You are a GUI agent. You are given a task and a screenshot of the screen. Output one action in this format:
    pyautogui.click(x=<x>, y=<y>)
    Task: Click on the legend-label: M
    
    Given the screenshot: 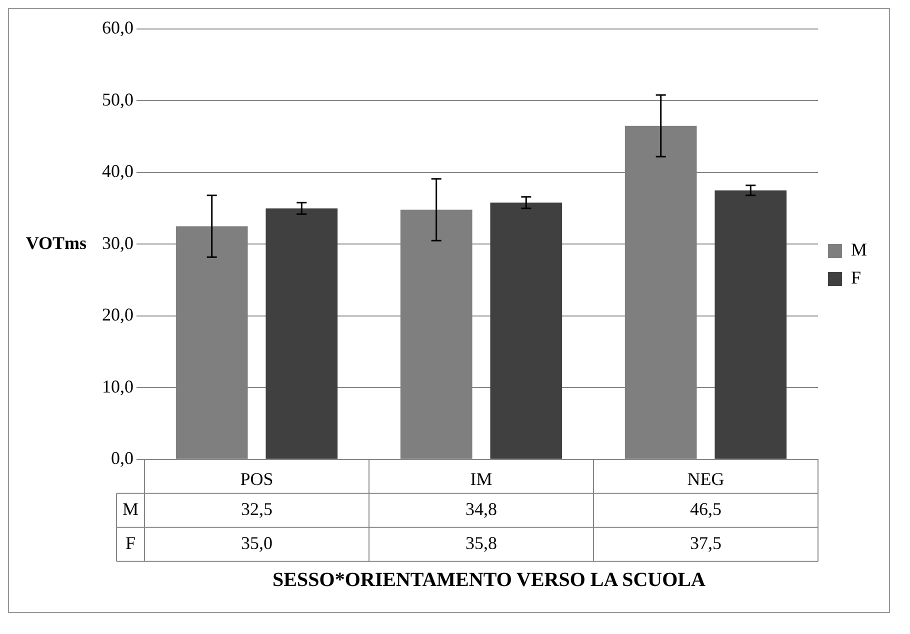 What is the action you would take?
    pyautogui.click(x=859, y=250)
    